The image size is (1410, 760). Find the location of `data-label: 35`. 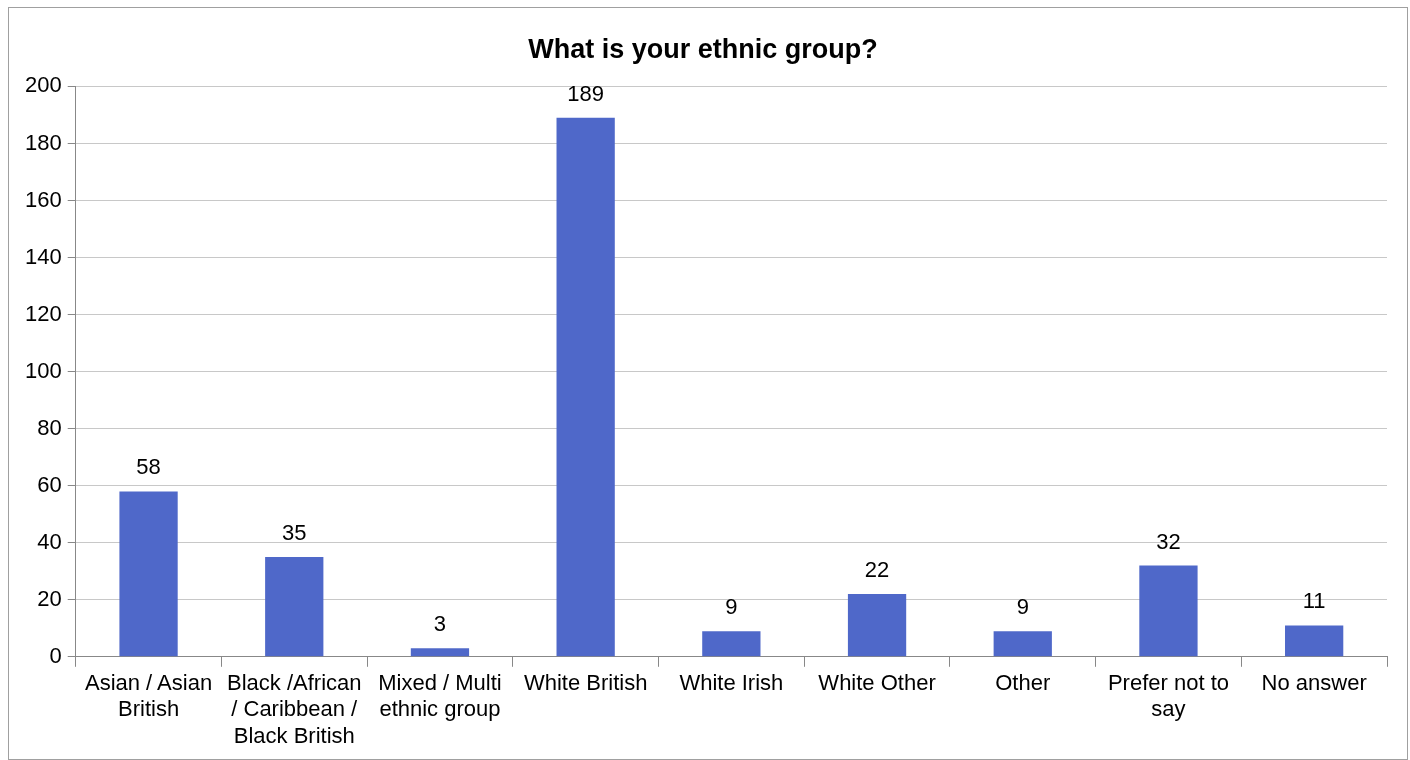

data-label: 35 is located at coordinates (294, 533).